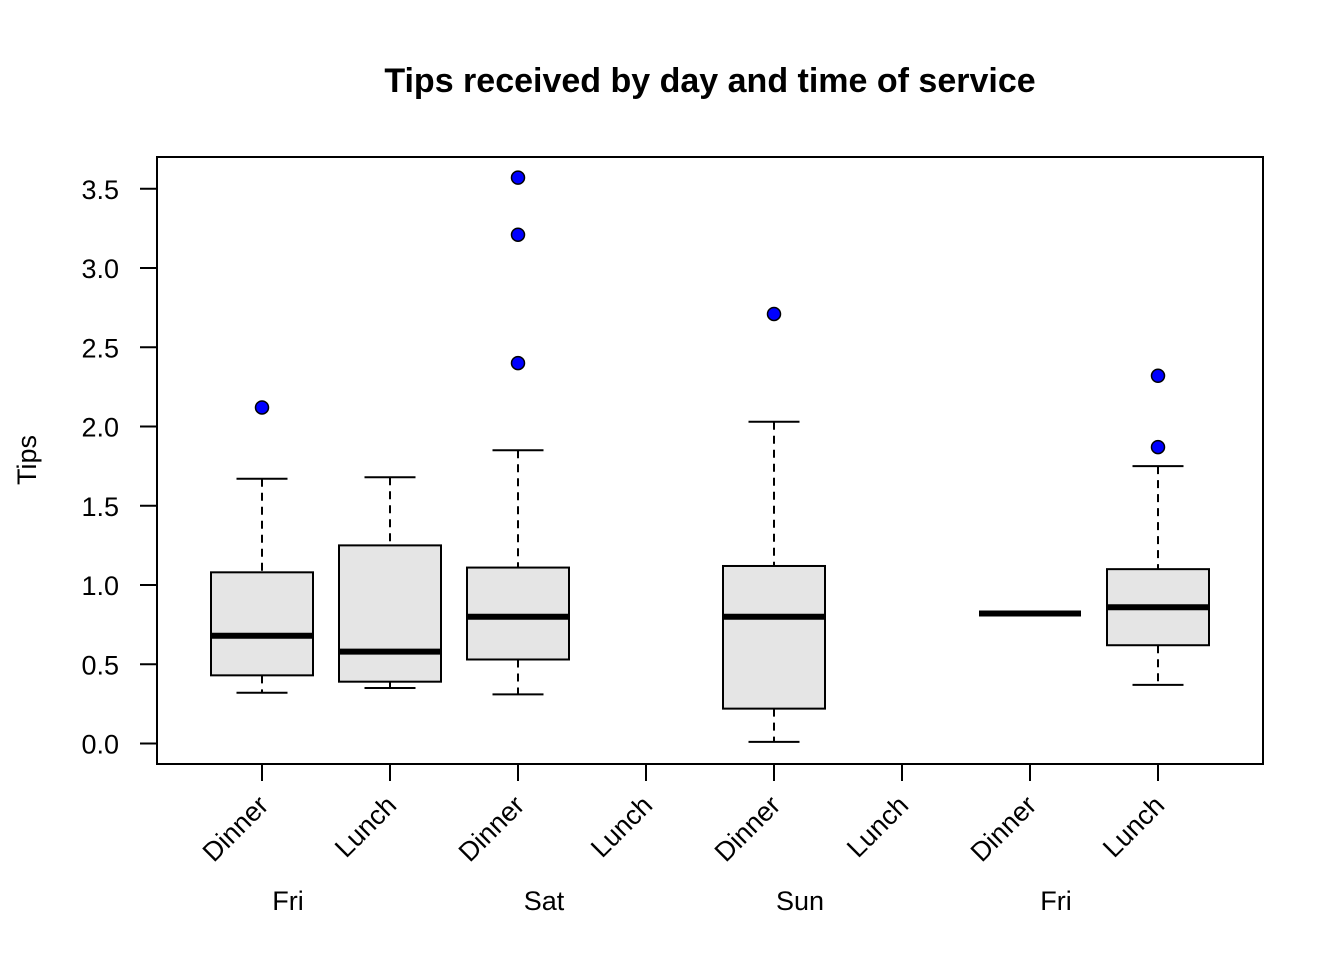 The height and width of the screenshot is (960, 1344). Describe the element at coordinates (100, 586) in the screenshot. I see `y-tick-label: 1.0` at that location.